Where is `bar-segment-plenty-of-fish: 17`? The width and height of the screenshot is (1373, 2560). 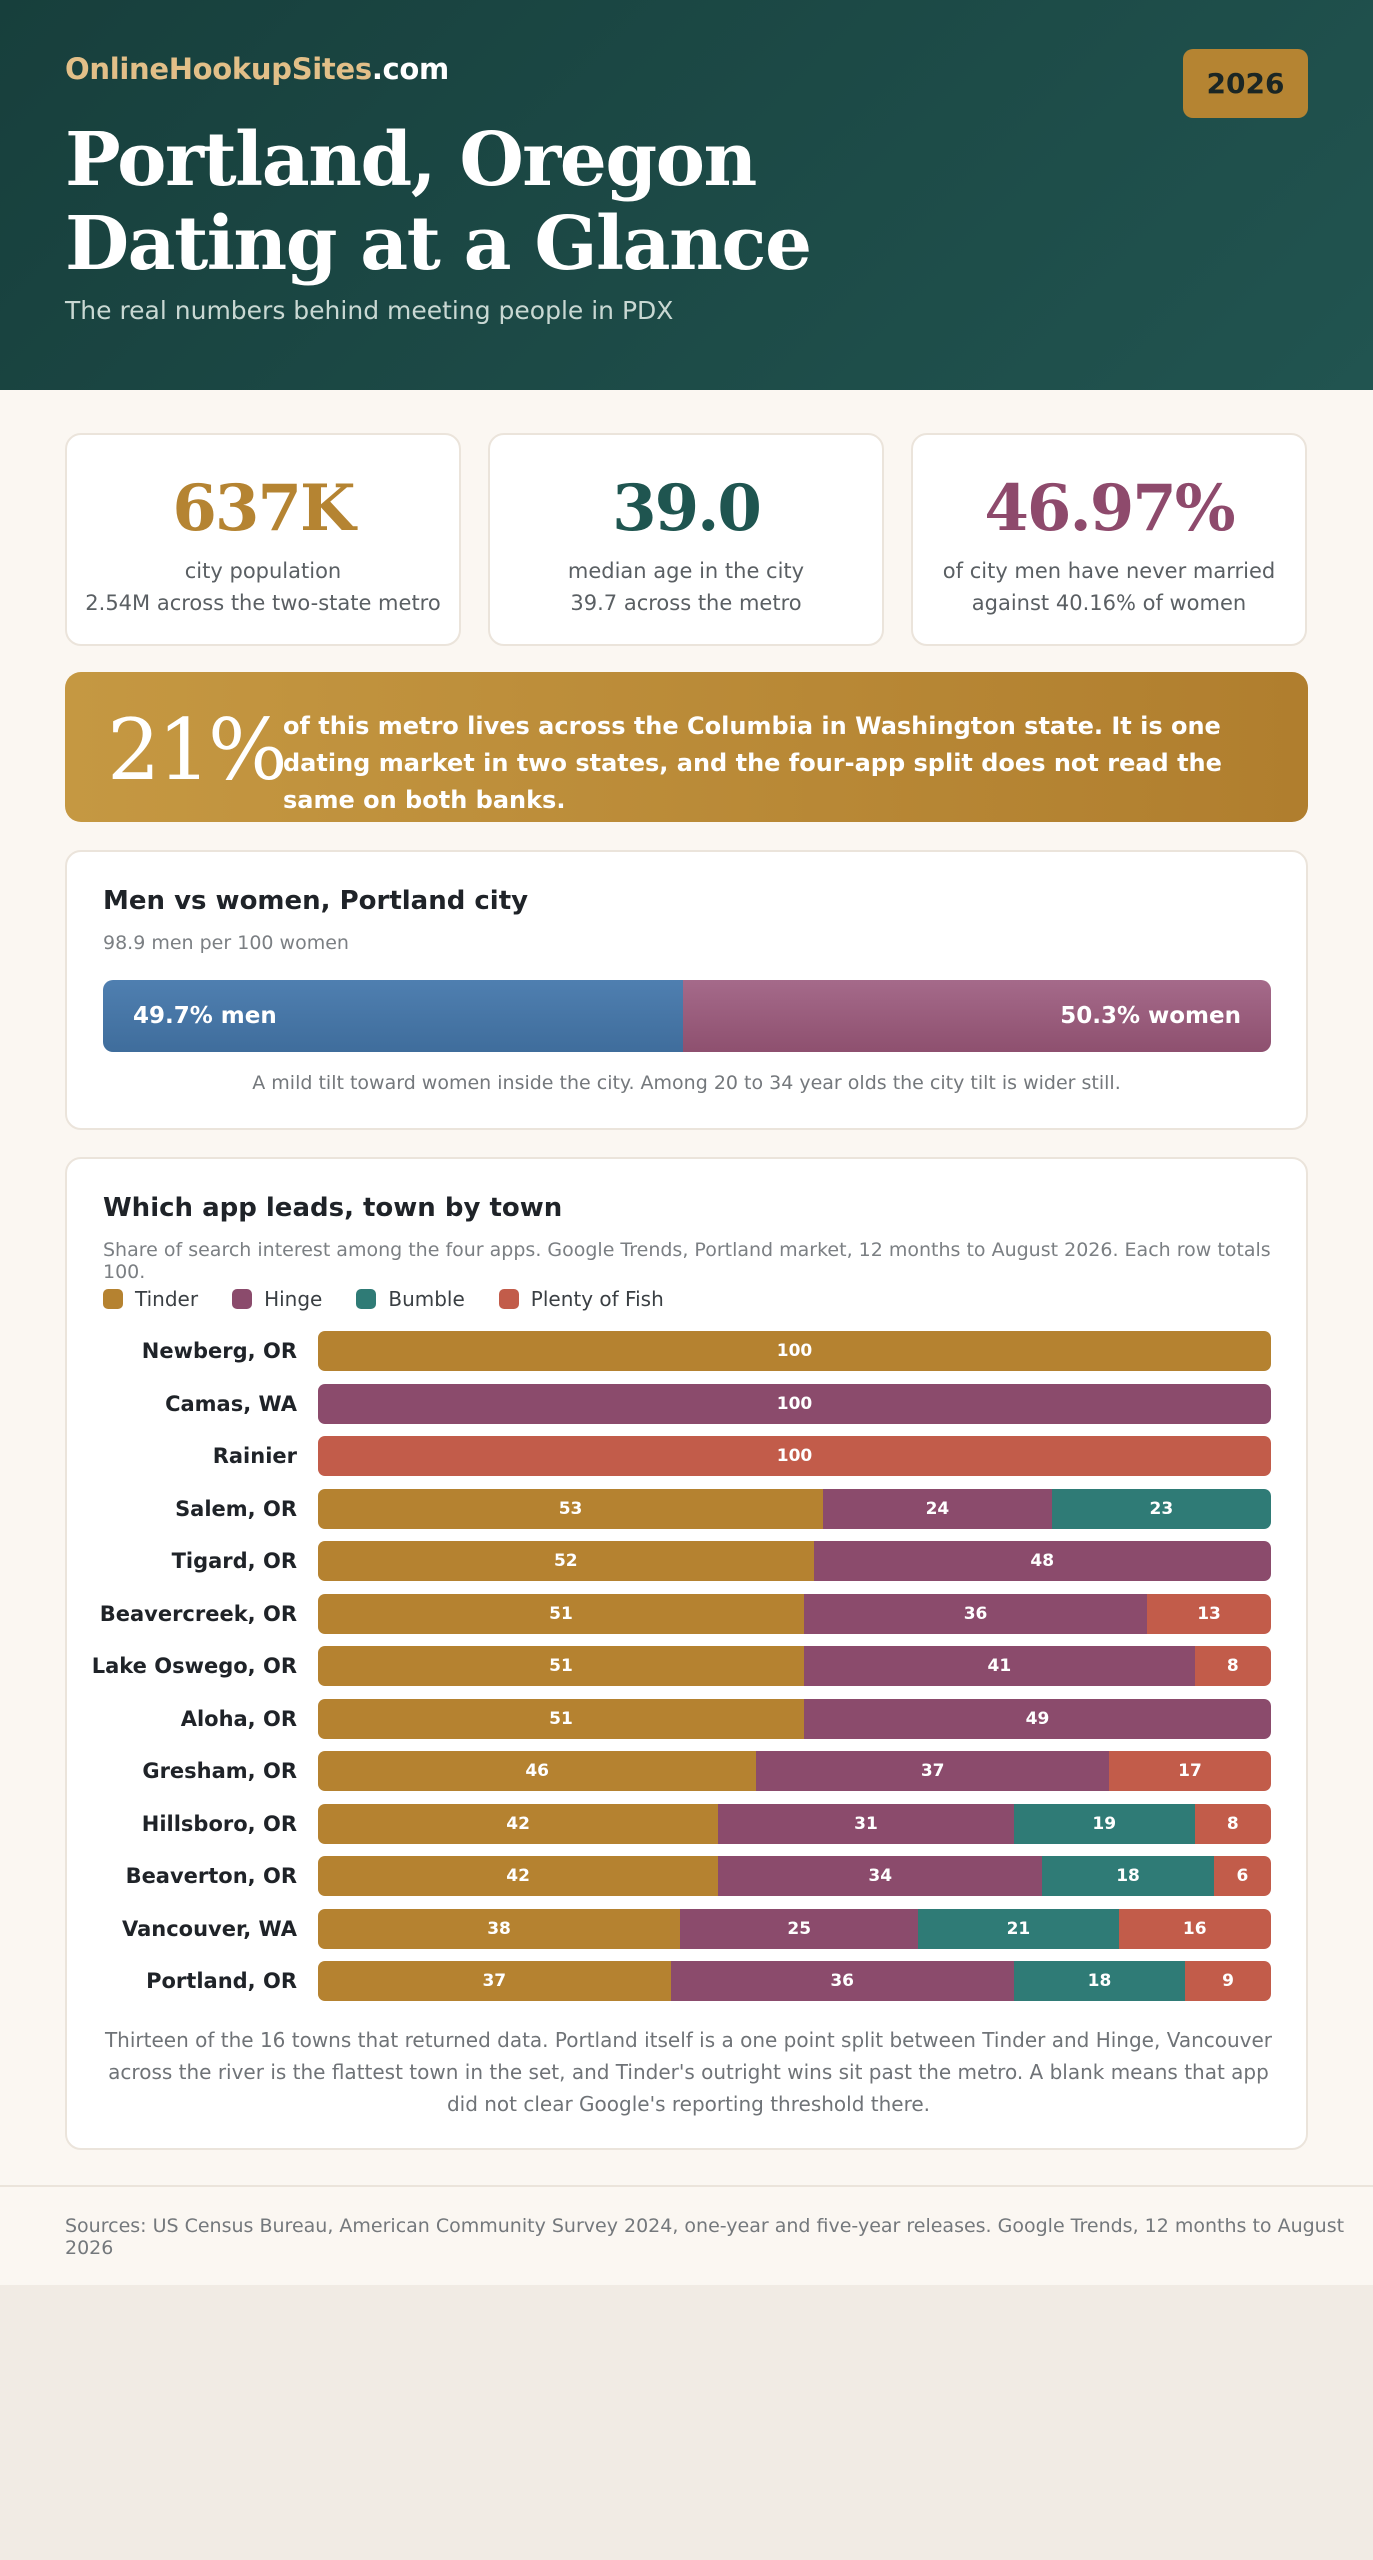 bar-segment-plenty-of-fish: 17 is located at coordinates (1189, 1771).